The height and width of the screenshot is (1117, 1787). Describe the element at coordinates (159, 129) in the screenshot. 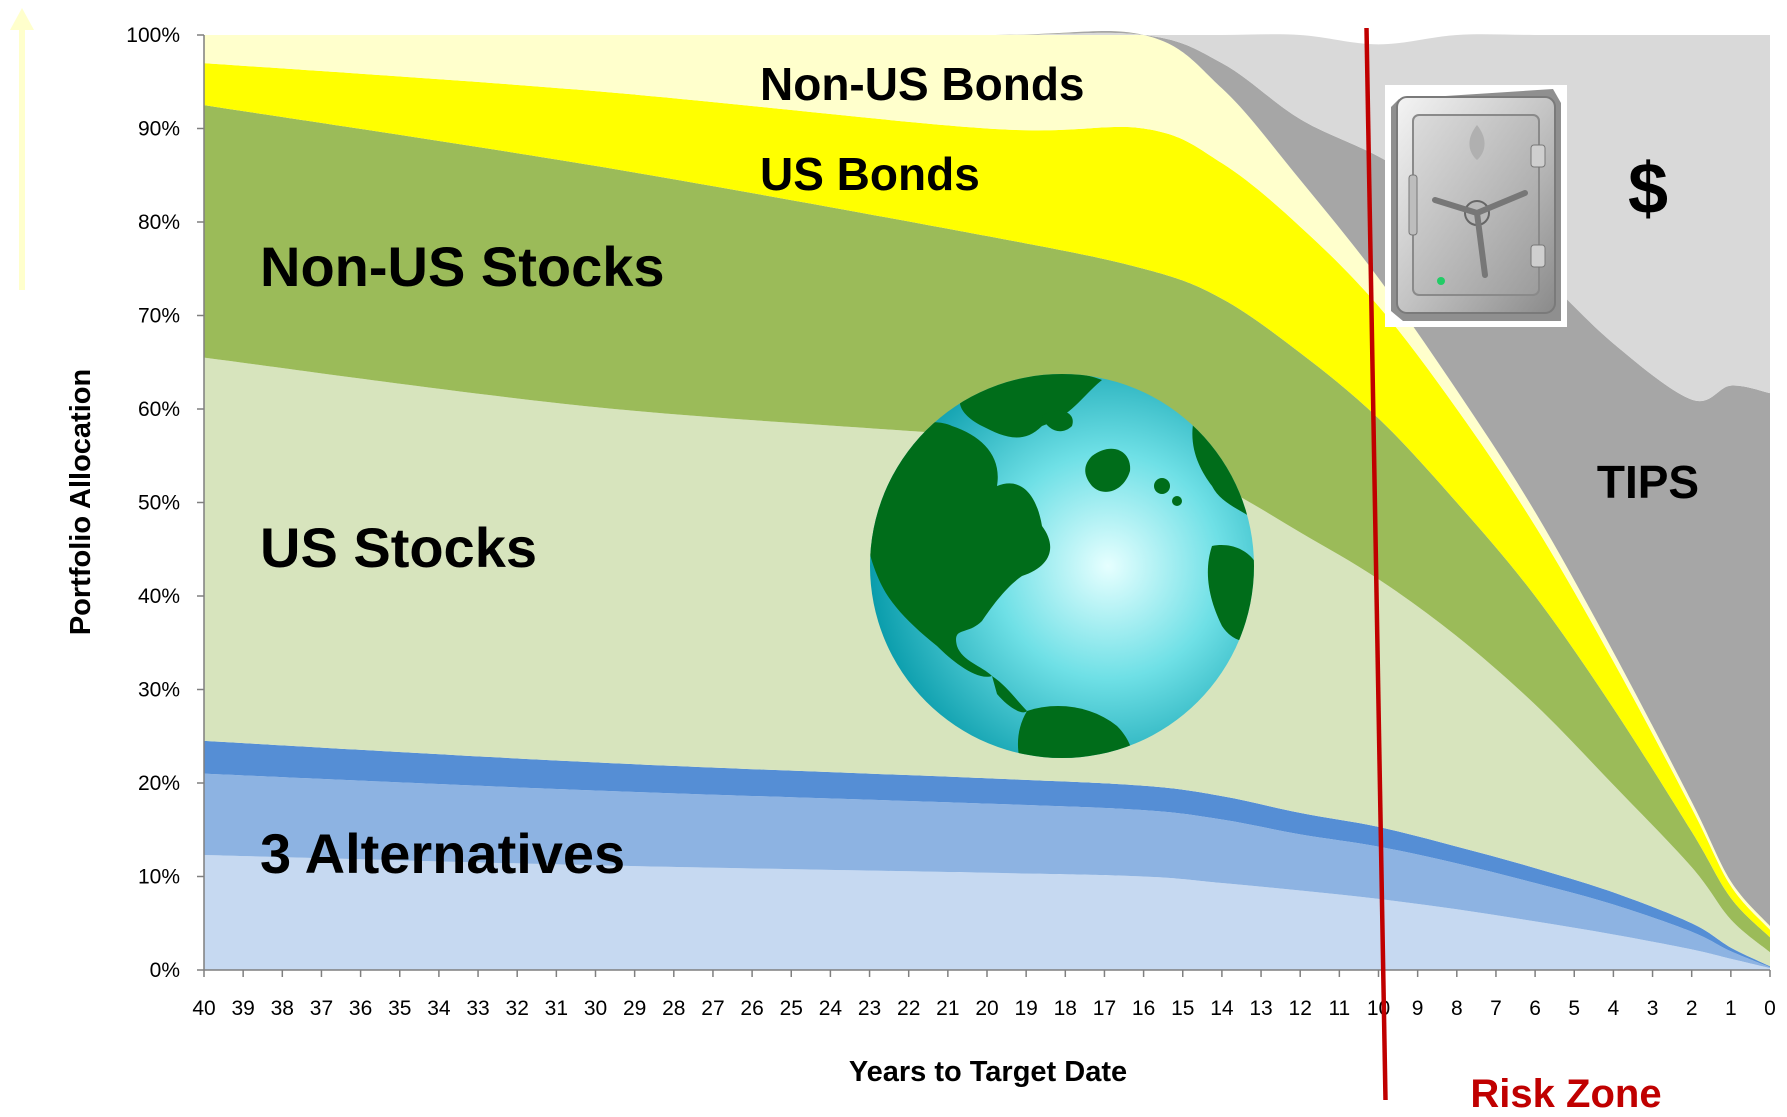

I see `y-tick-label: 90%` at that location.